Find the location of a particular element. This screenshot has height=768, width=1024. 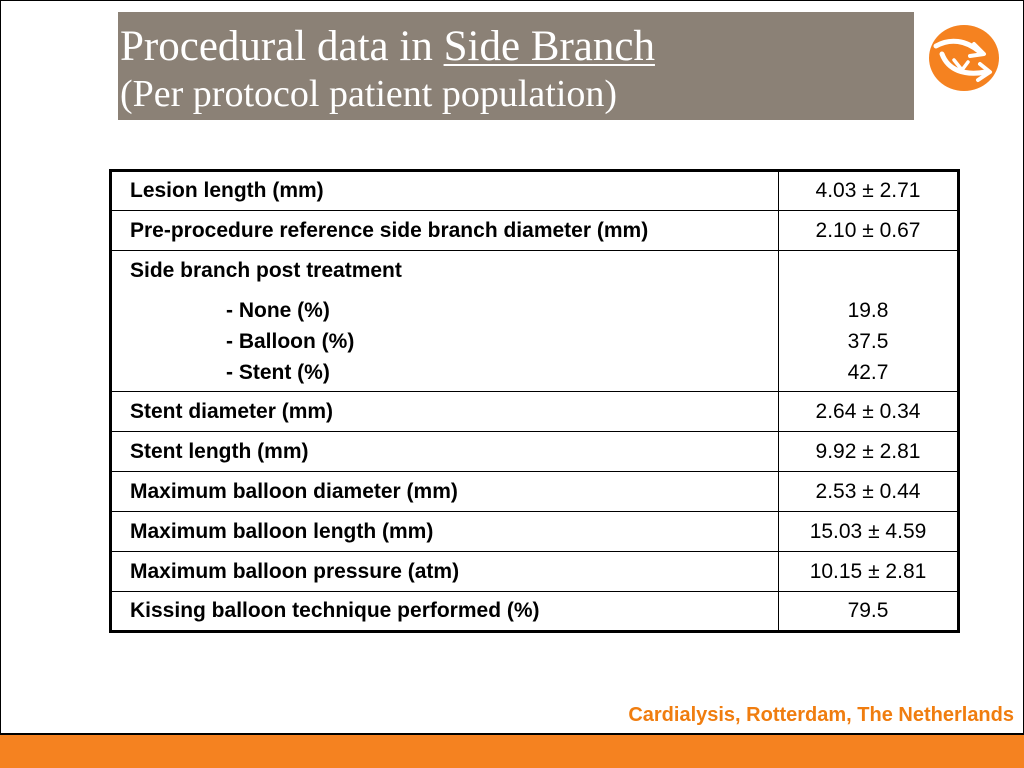

row-value: 9.92 ± 2.81 is located at coordinates (868, 451).